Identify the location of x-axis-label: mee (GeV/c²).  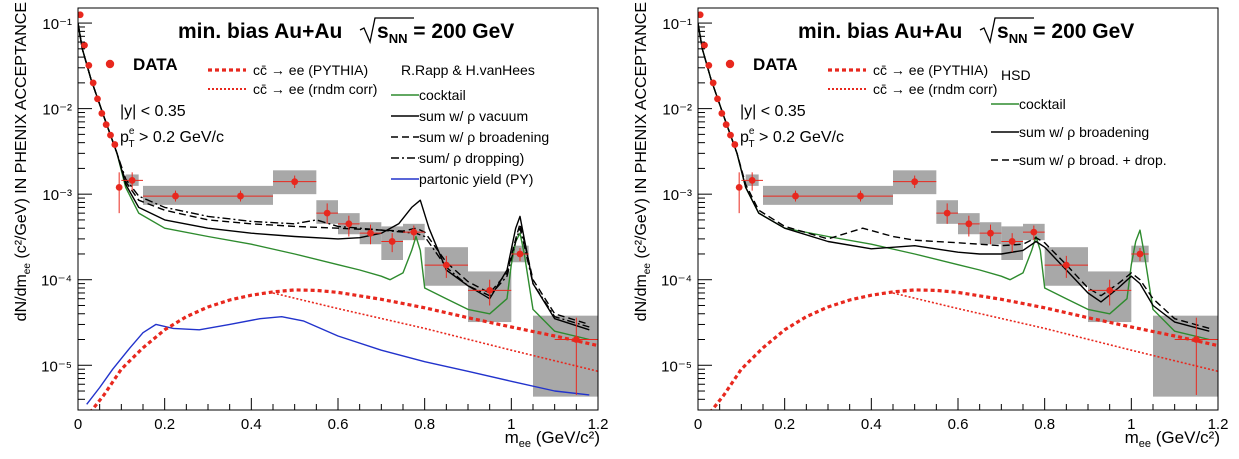
(552, 439).